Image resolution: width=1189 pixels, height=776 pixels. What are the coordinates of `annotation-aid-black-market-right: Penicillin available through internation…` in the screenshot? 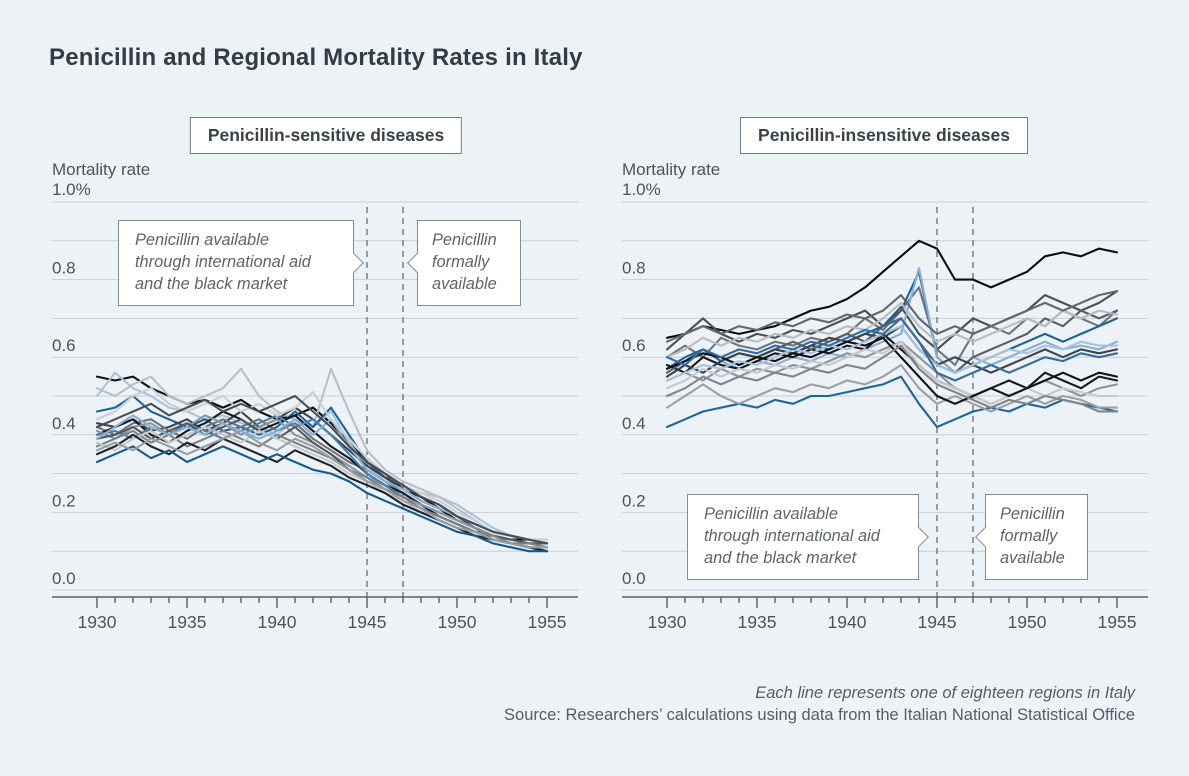 It's located at (808, 537).